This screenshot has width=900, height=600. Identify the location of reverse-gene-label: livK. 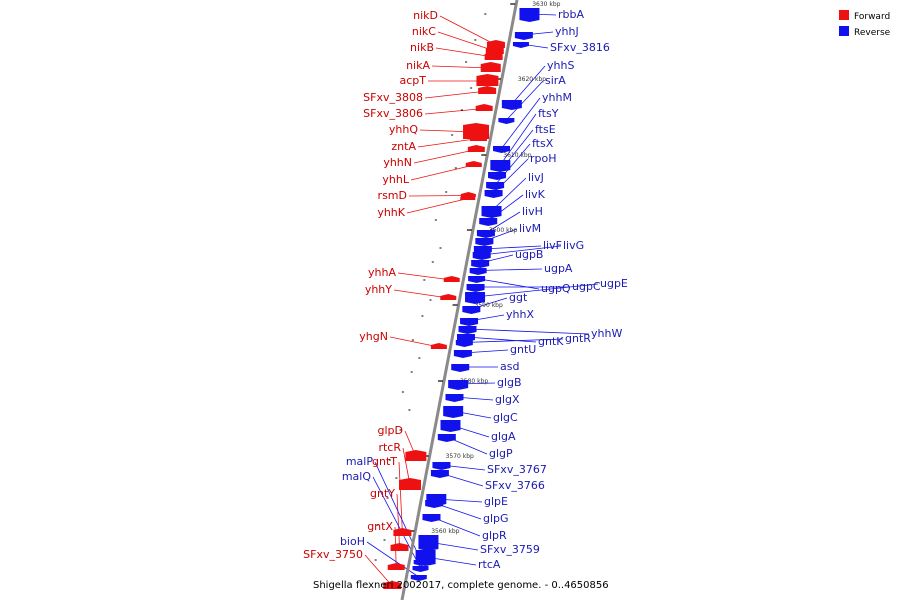
(535, 194).